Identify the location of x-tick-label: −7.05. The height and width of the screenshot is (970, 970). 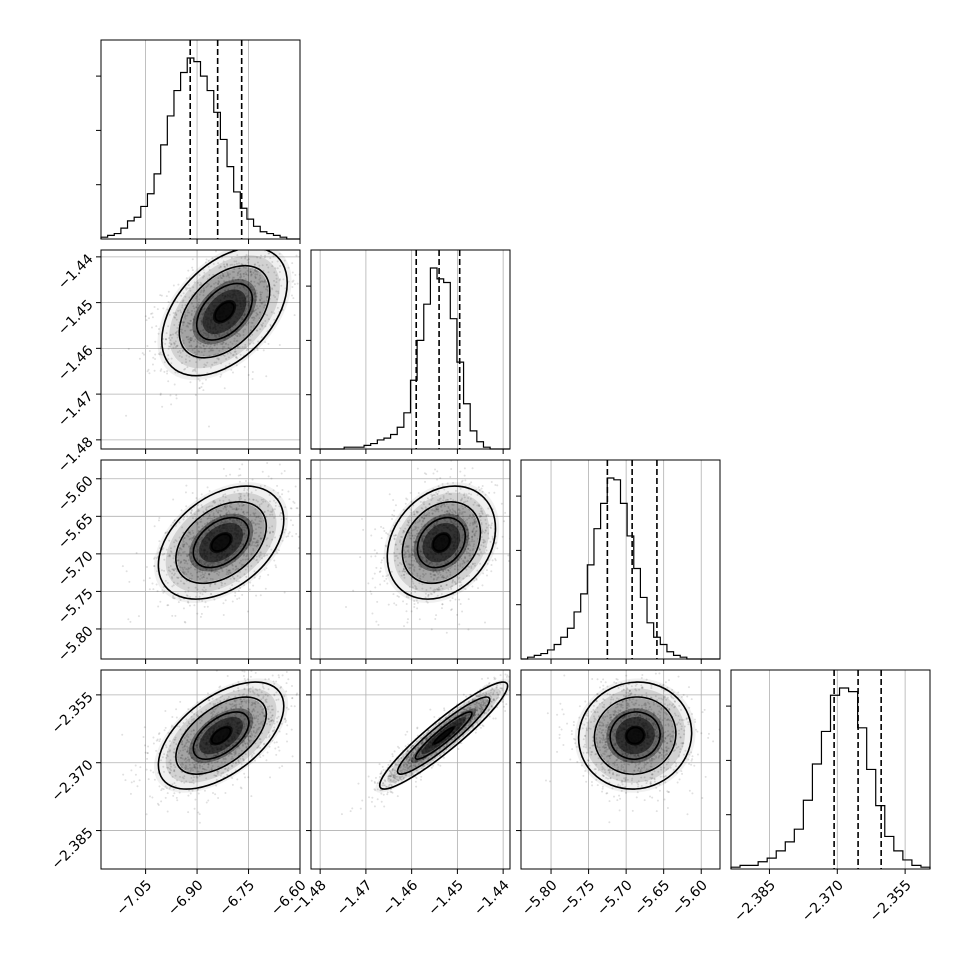
(135, 898).